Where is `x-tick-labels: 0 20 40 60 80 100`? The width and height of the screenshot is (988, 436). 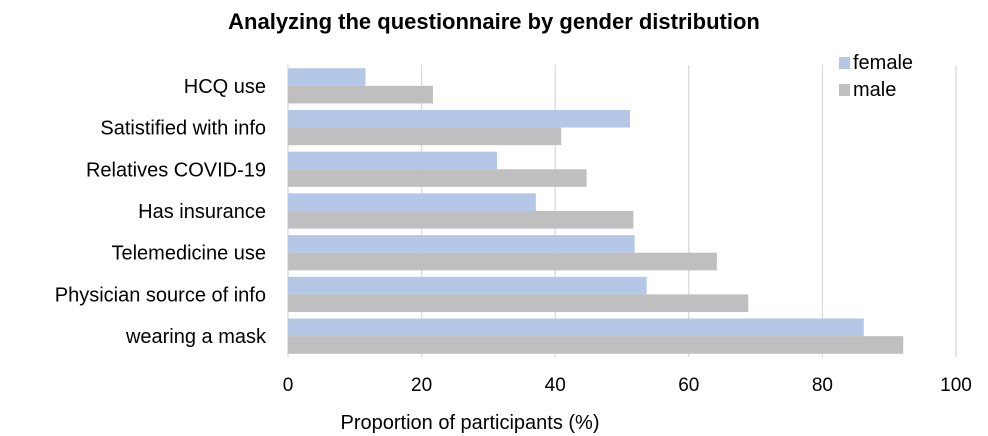 x-tick-labels: 0 20 40 60 80 100 is located at coordinates (627, 385).